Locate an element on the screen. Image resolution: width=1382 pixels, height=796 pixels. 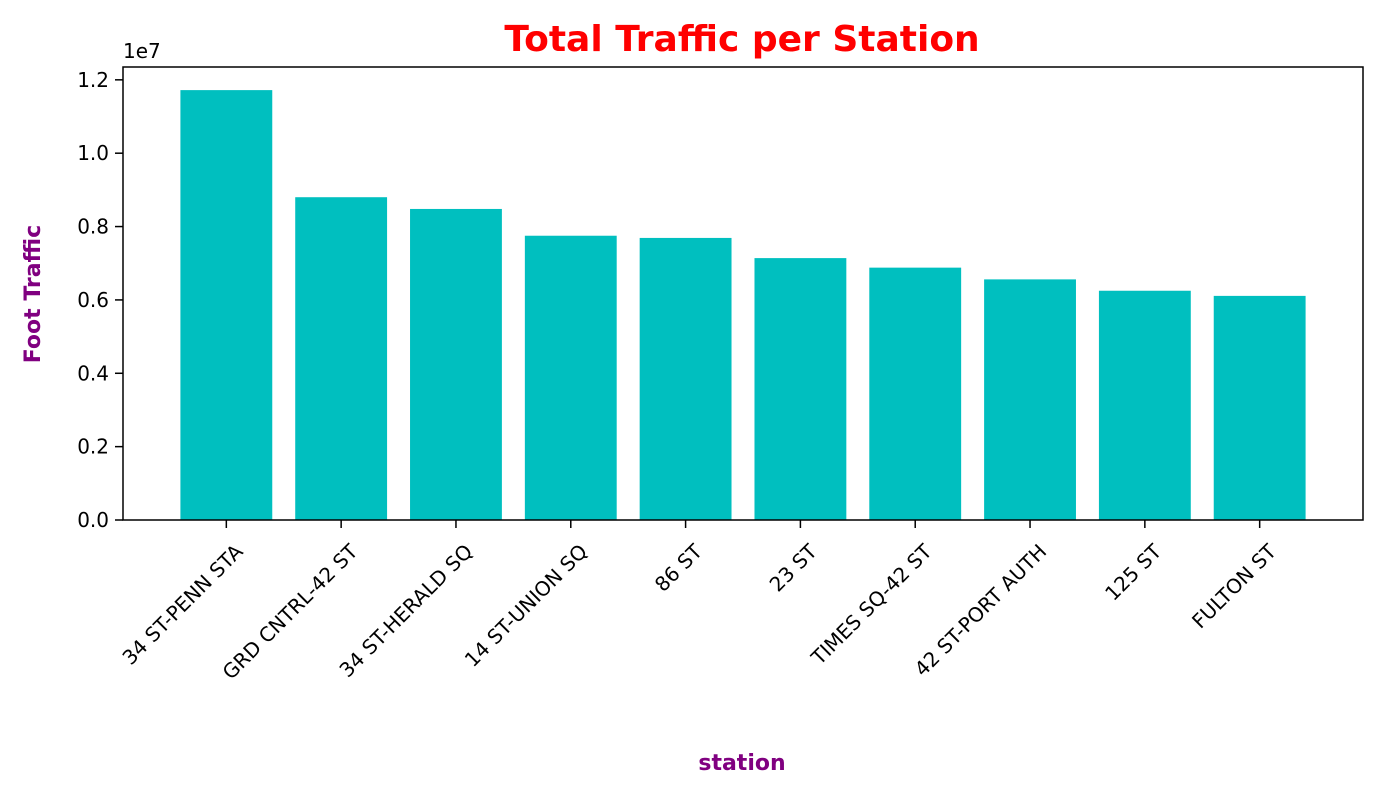
y-axis-offset-label: 1e7 is located at coordinates (142, 51).